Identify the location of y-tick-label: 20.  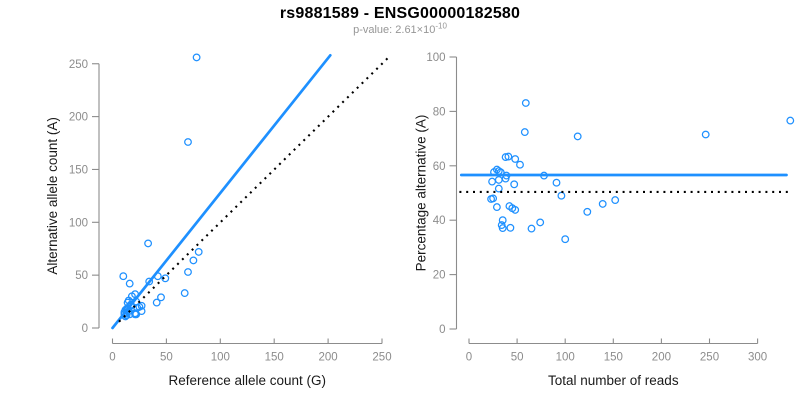
(439, 276).